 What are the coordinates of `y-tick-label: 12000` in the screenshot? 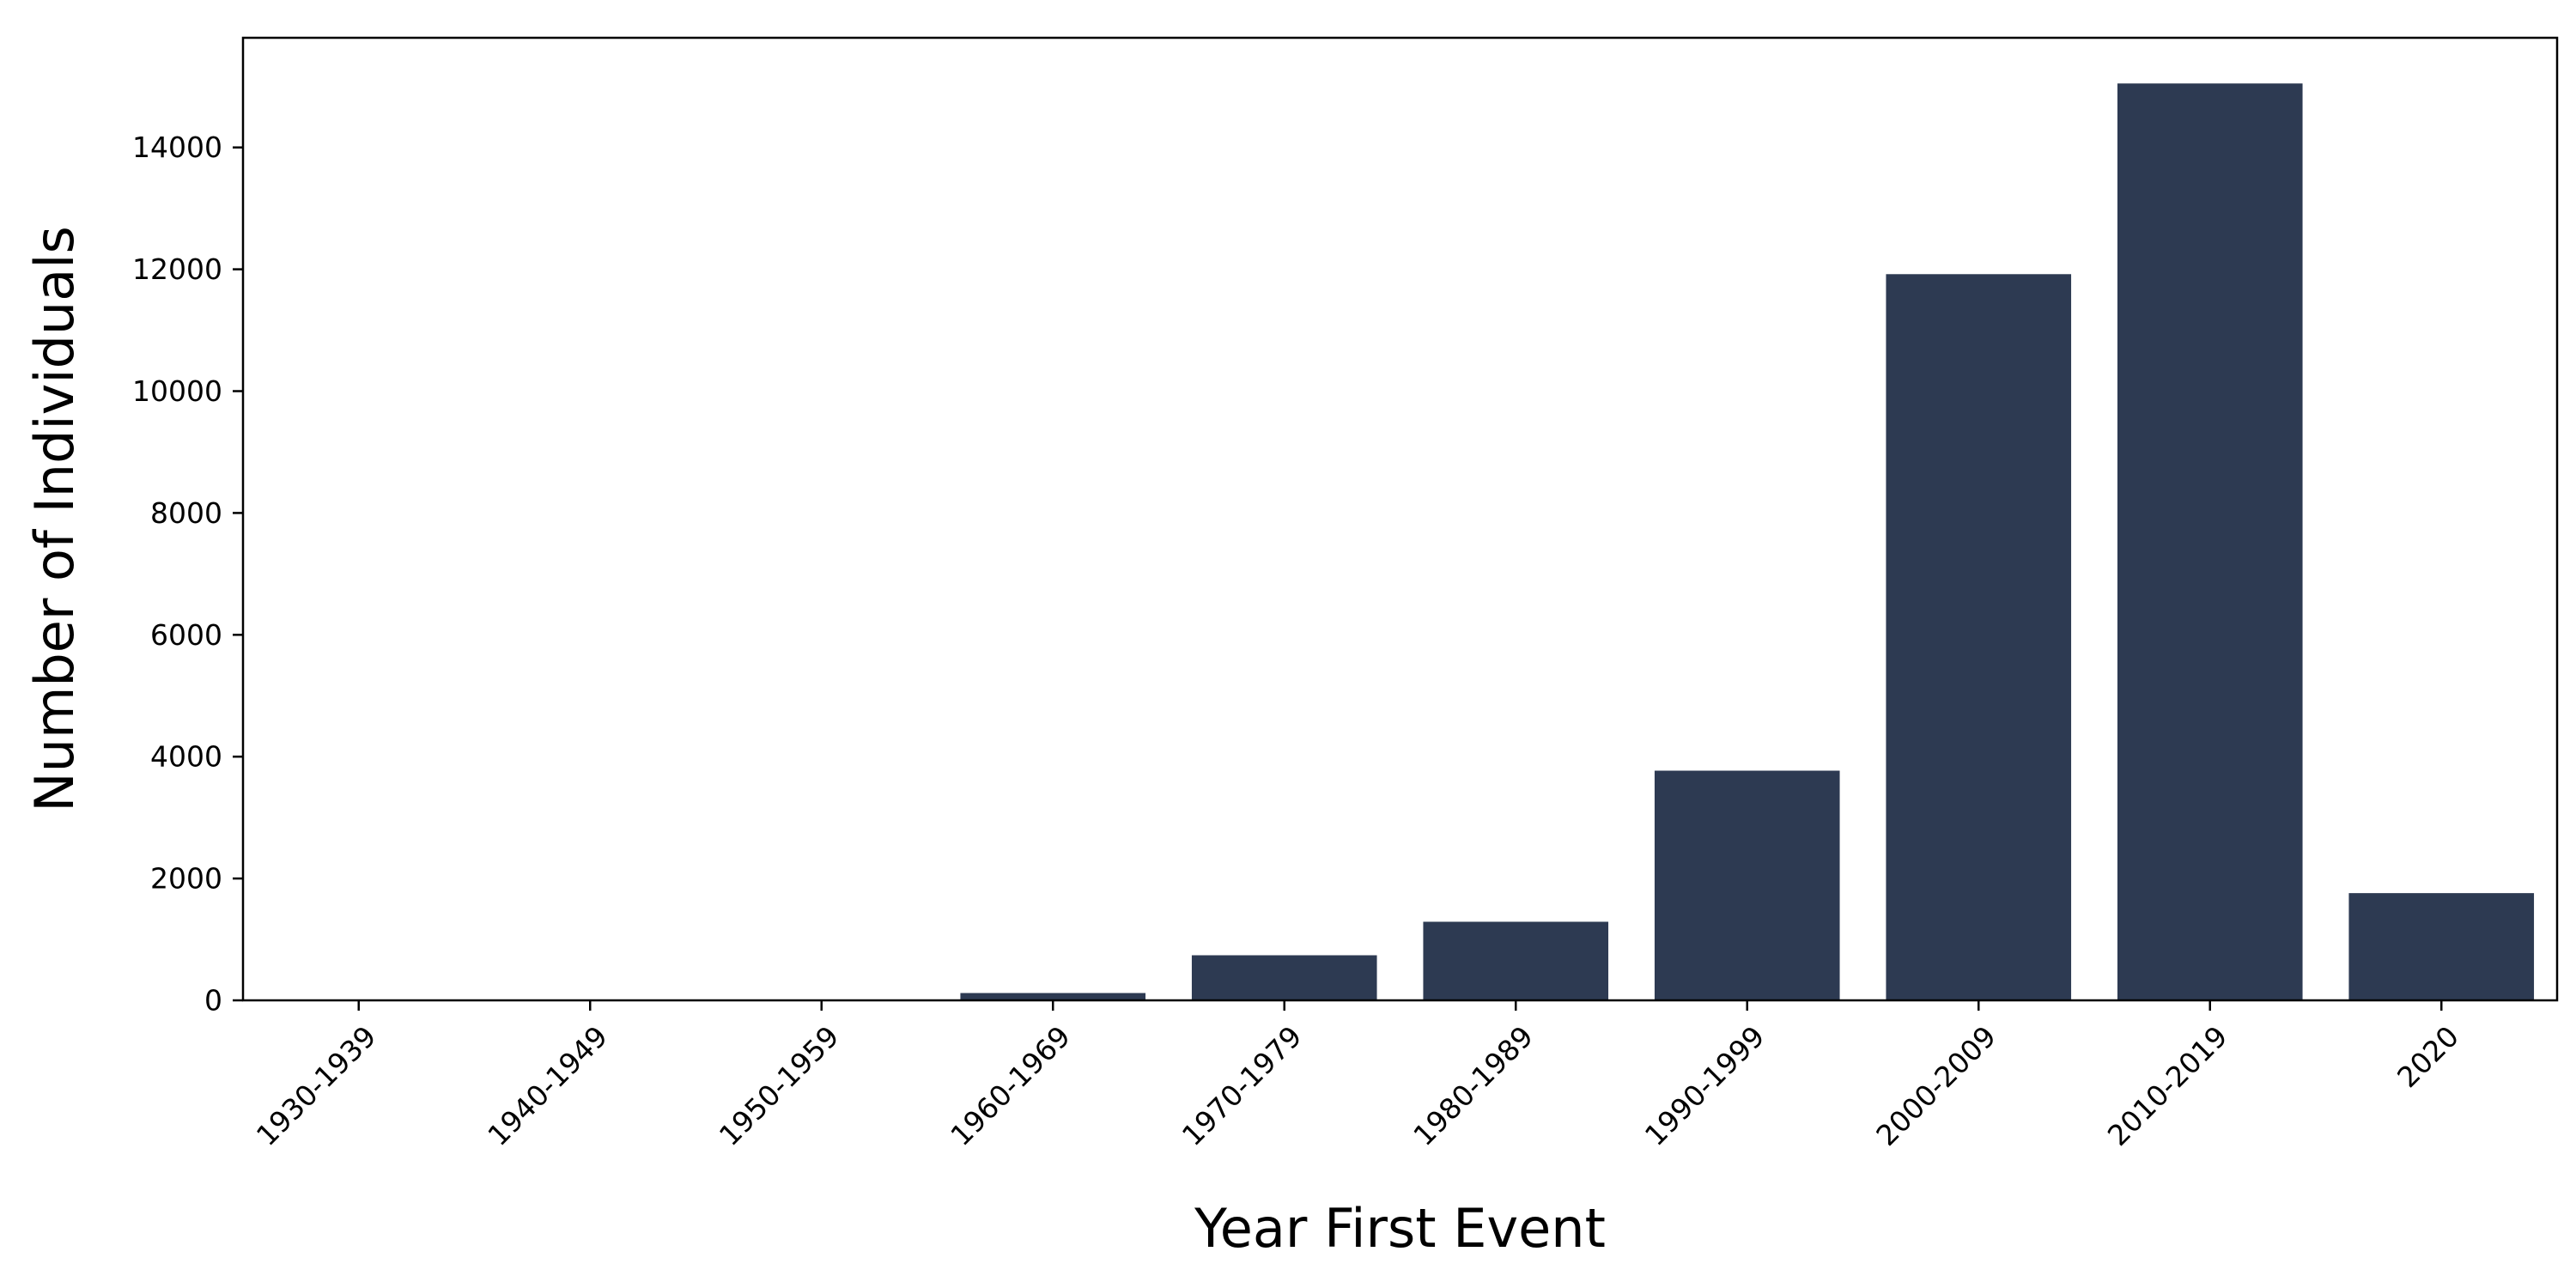 It's located at (177, 269).